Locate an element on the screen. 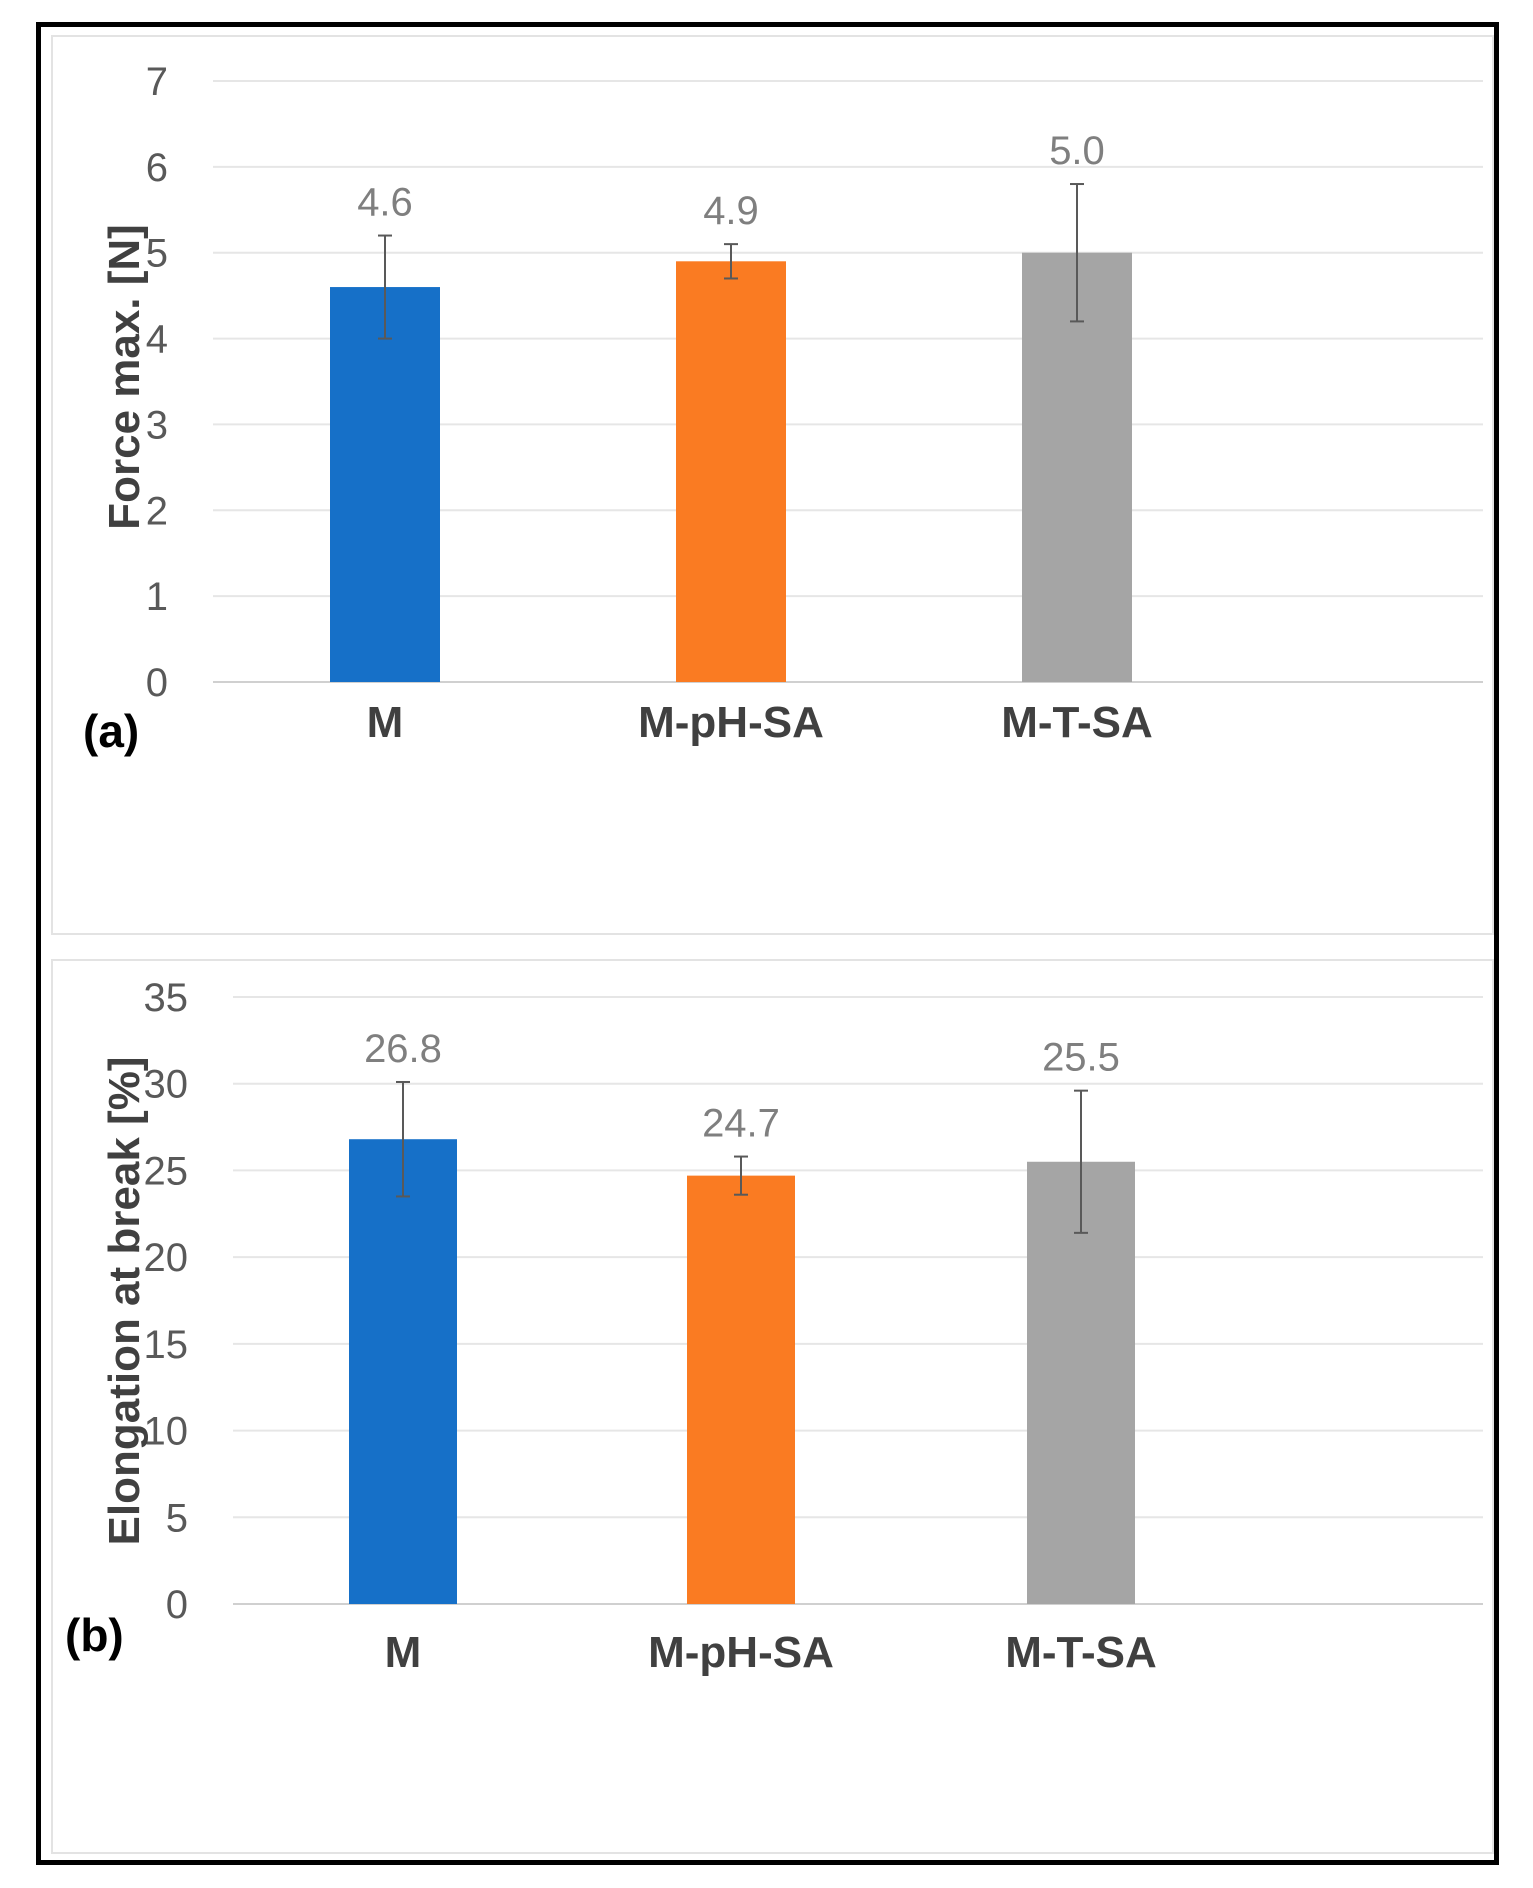  panel-label: (a) is located at coordinates (111, 731).